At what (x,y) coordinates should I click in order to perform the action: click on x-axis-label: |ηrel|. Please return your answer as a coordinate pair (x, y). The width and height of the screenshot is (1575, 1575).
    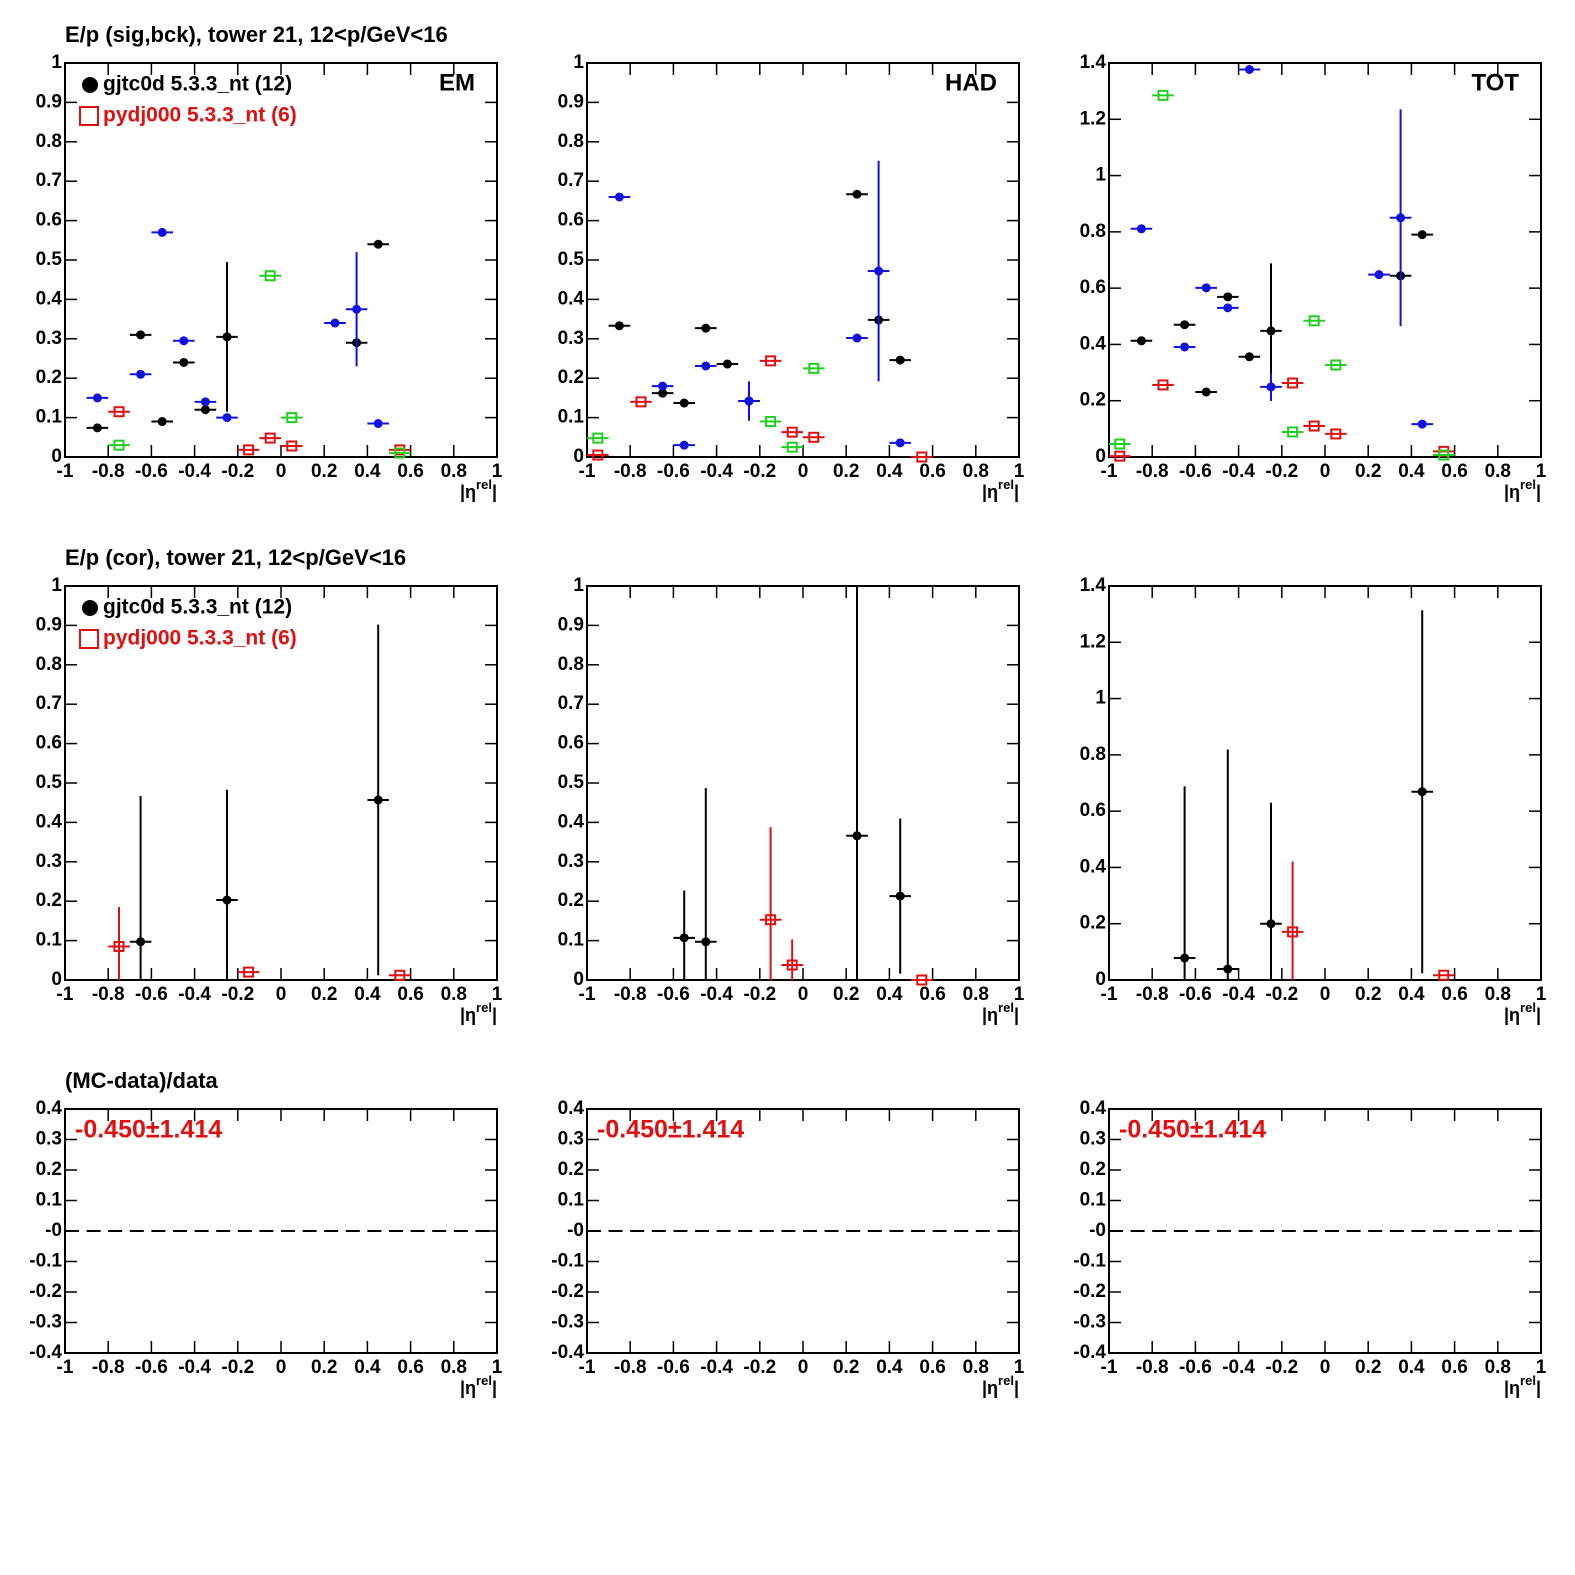
    Looking at the image, I should click on (478, 1012).